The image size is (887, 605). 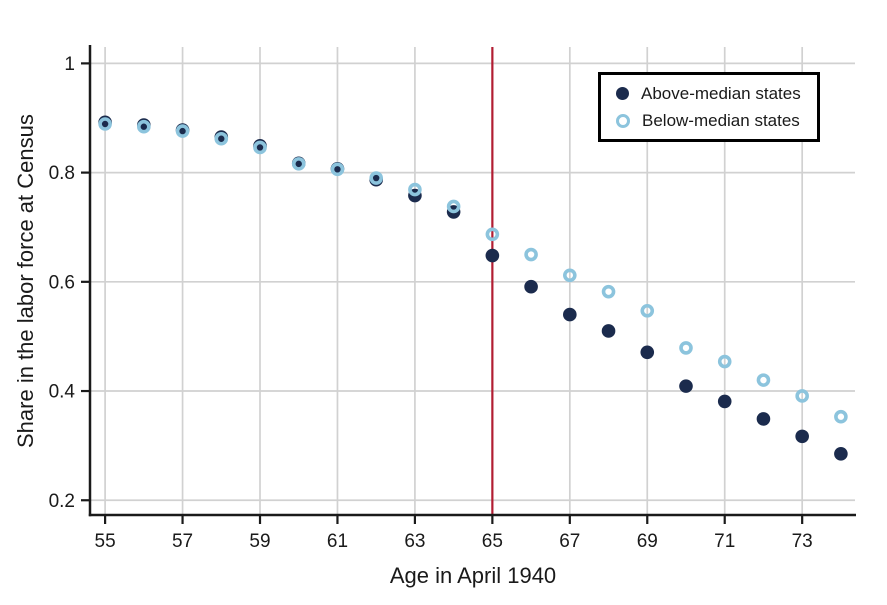 What do you see at coordinates (724, 541) in the screenshot?
I see `x-tick-label: 71` at bounding box center [724, 541].